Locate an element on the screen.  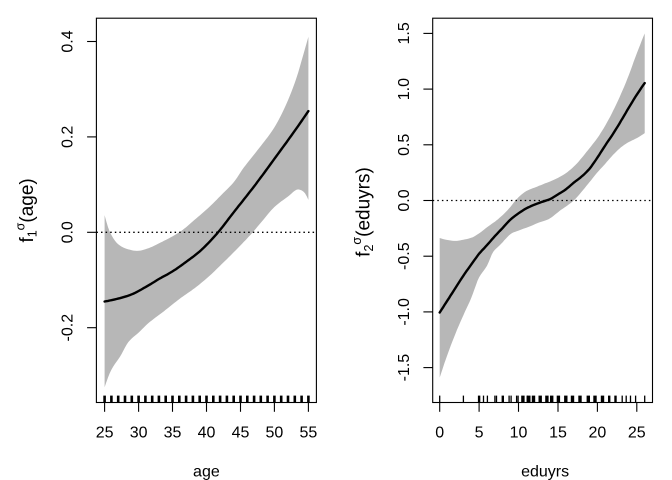
svg-text: -0.2 is located at coordinates (68, 328).